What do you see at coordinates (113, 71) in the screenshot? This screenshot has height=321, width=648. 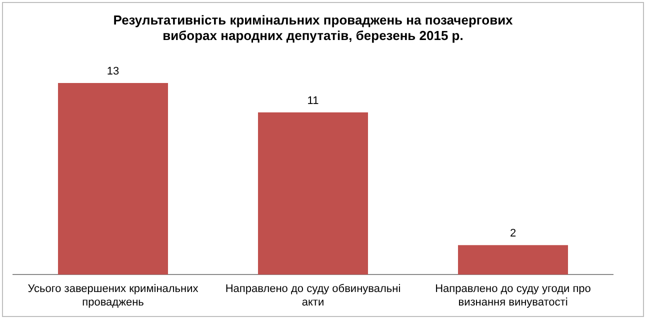 I see `data-label: 13` at bounding box center [113, 71].